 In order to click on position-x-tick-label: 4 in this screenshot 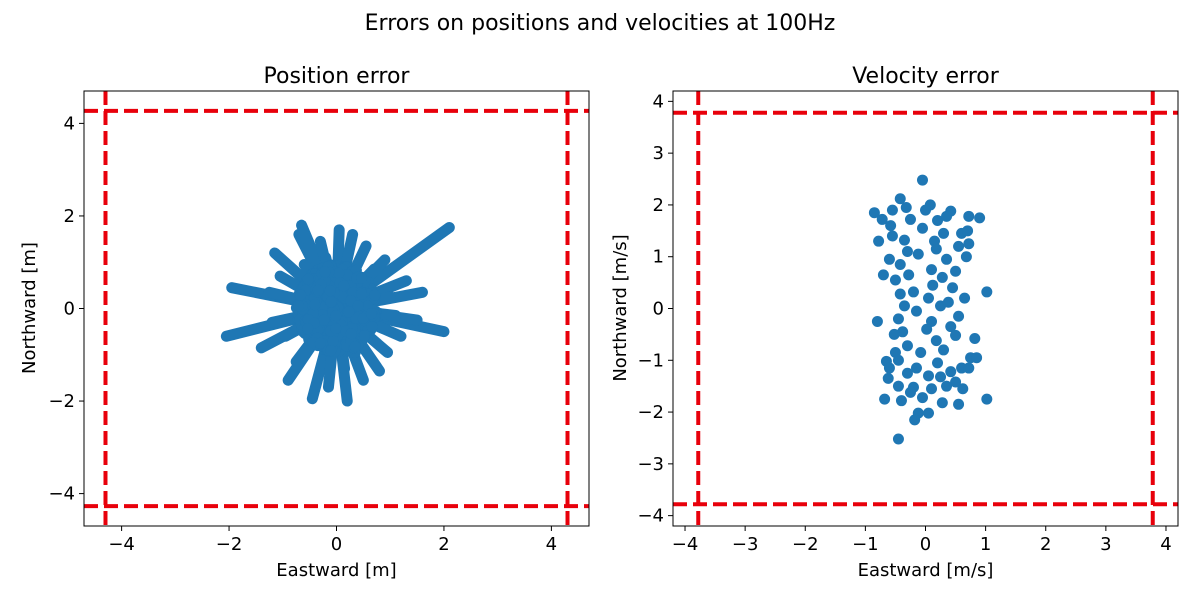, I will do `click(551, 544)`.